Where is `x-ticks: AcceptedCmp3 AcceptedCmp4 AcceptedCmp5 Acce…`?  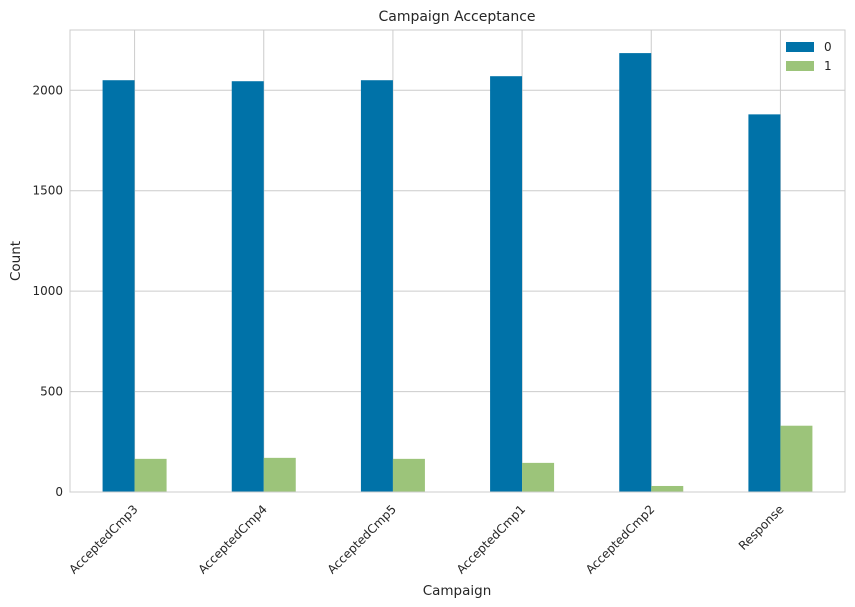 x-ticks: AcceptedCmp3 AcceptedCmp4 AcceptedCmp5 Acce… is located at coordinates (426, 539).